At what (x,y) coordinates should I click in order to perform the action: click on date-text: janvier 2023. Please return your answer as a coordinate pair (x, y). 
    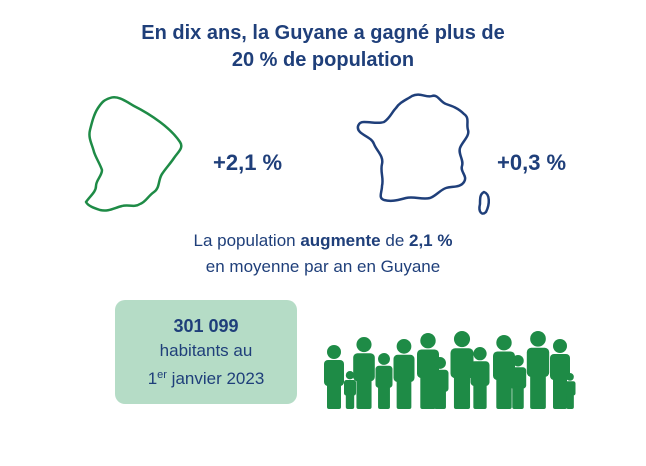
    Looking at the image, I should click on (215, 378).